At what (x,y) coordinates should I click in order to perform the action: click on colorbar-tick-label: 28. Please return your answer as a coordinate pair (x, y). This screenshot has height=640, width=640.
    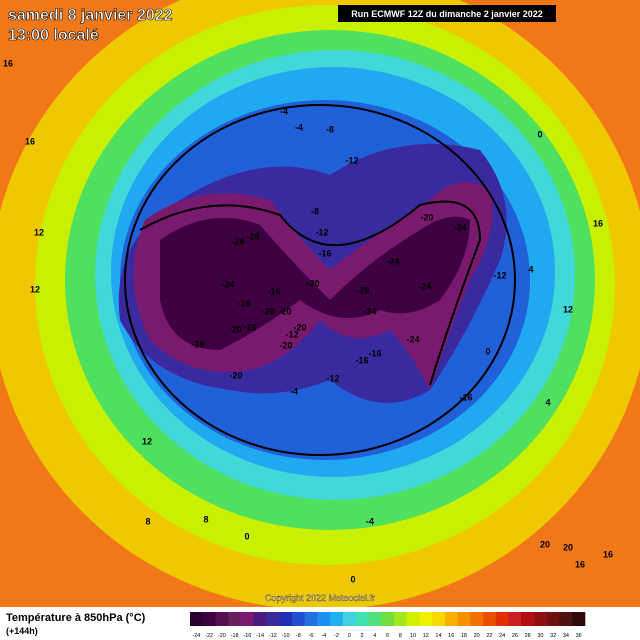
    Looking at the image, I should click on (528, 636).